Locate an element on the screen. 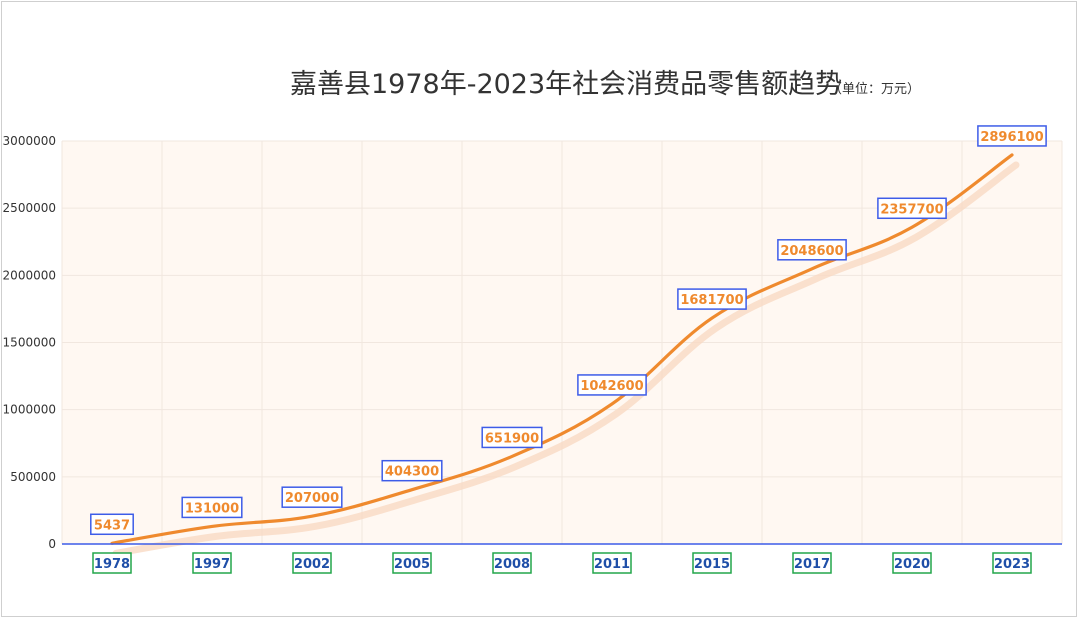  data-label: 5437 is located at coordinates (112, 525).